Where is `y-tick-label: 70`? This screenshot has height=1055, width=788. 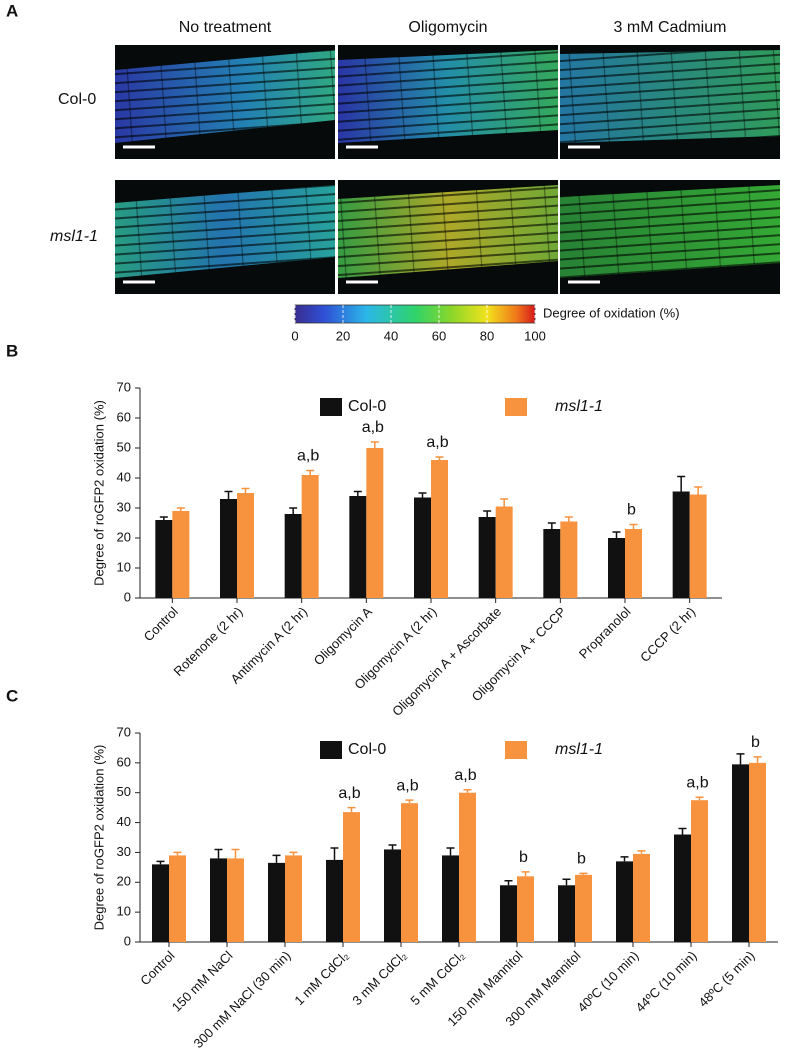
y-tick-label: 70 is located at coordinates (124, 731).